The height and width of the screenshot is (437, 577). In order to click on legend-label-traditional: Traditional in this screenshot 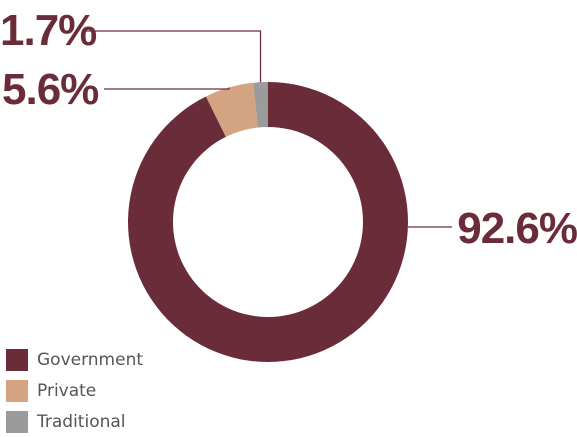, I will do `click(81, 421)`.